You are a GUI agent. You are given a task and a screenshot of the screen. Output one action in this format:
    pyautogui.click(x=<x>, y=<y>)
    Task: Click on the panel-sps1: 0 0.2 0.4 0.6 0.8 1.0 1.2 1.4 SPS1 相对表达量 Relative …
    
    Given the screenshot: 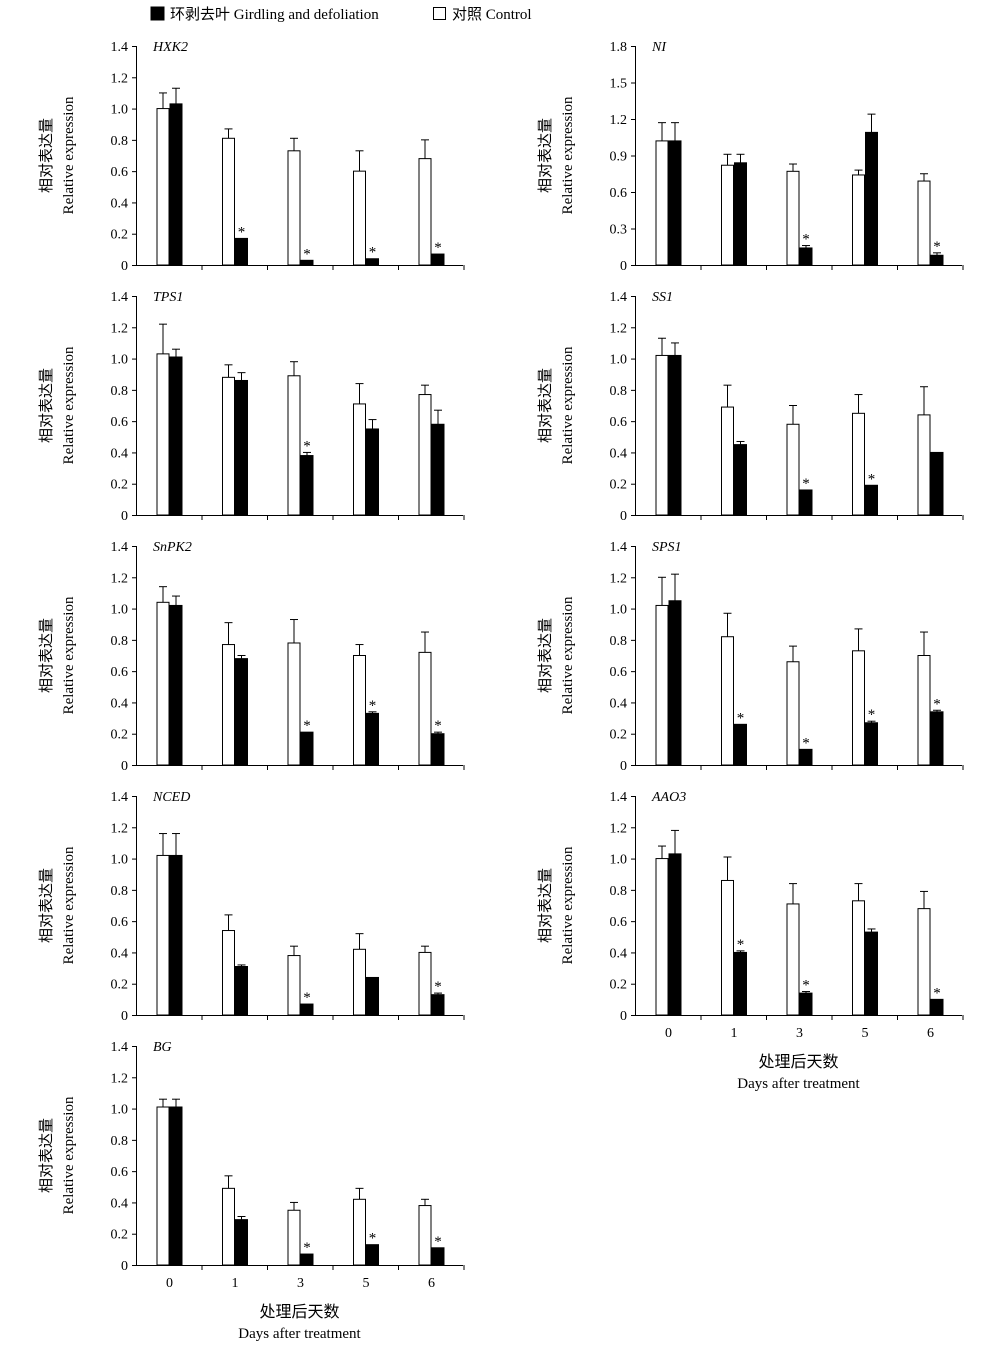 What is the action you would take?
    pyautogui.click(x=750, y=657)
    